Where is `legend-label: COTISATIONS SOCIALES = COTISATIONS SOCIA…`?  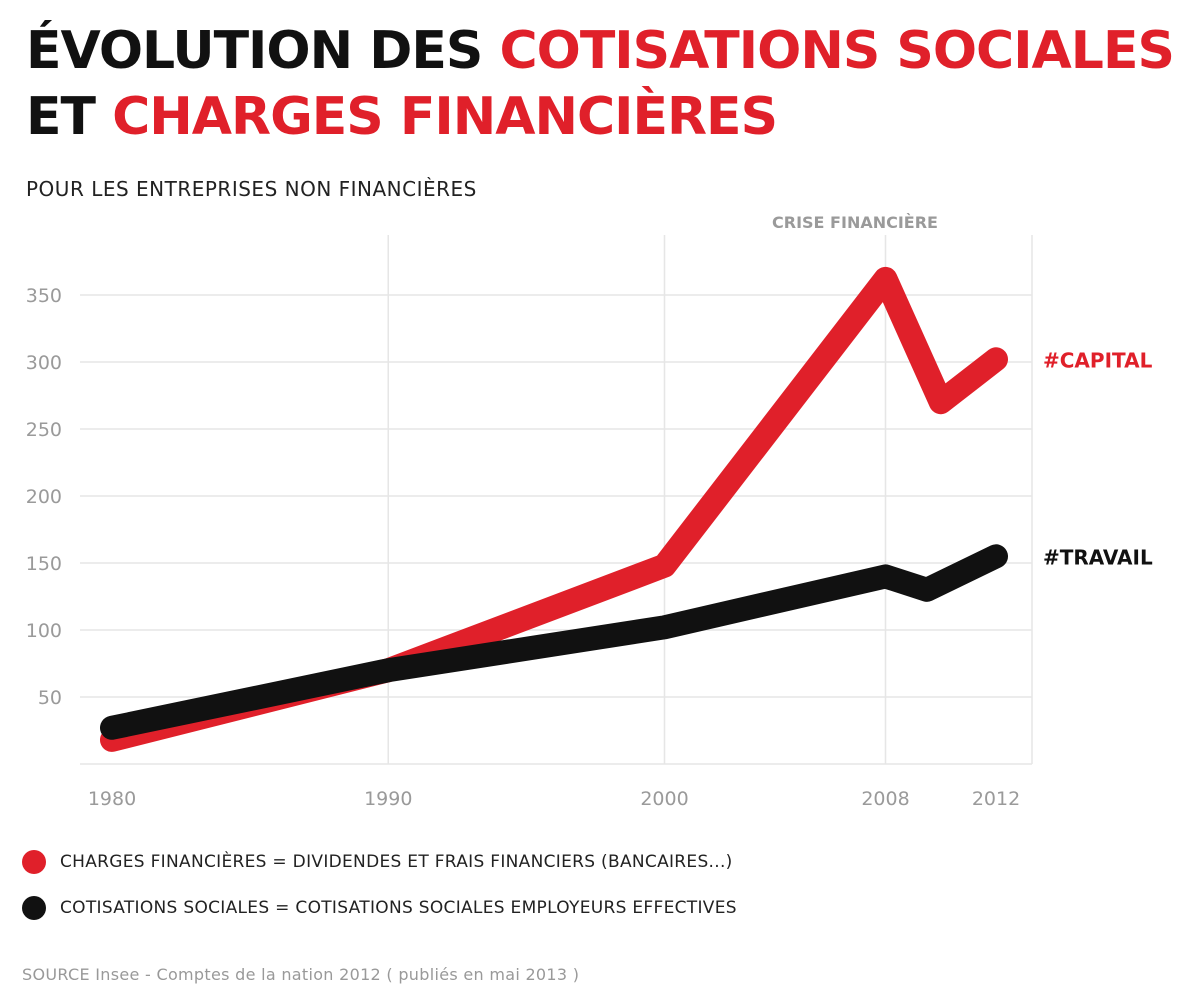
legend-label: COTISATIONS SOCIALES = COTISATIONS SOCIA… is located at coordinates (398, 908).